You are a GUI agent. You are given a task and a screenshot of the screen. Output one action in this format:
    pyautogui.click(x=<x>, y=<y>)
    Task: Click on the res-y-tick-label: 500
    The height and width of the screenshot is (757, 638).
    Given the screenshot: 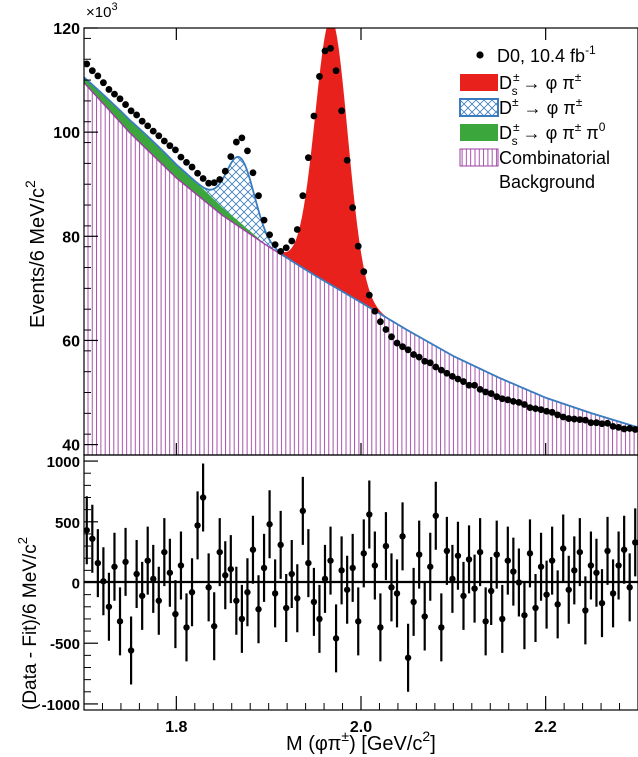 What is the action you would take?
    pyautogui.click(x=67, y=523)
    